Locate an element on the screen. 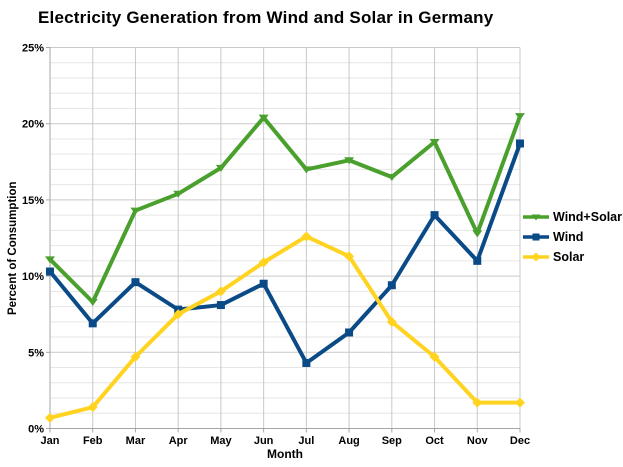 The width and height of the screenshot is (623, 467). x-tick-label: Apr is located at coordinates (179, 441).